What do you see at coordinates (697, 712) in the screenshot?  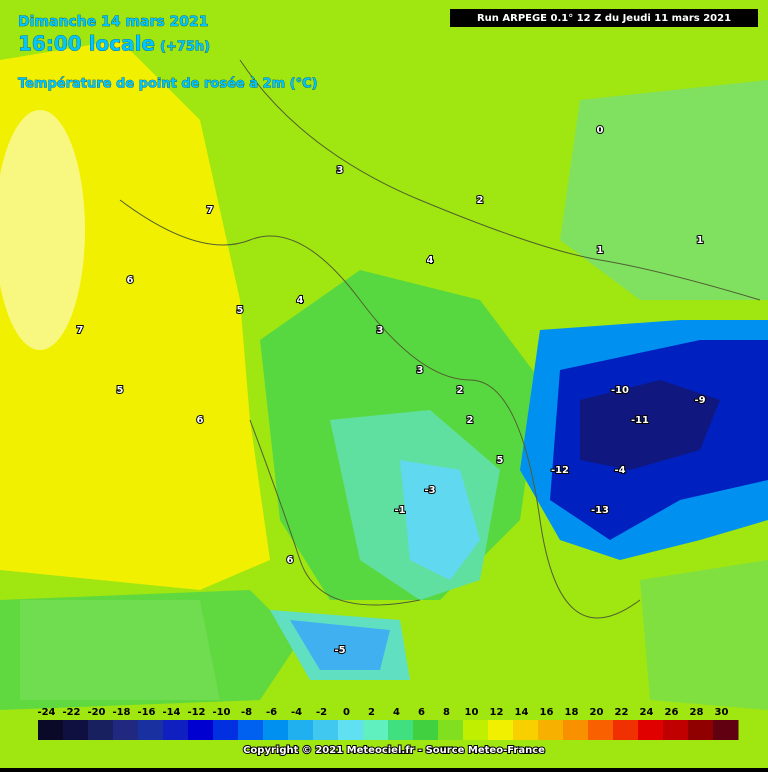 I see `legend-label: 28` at bounding box center [697, 712].